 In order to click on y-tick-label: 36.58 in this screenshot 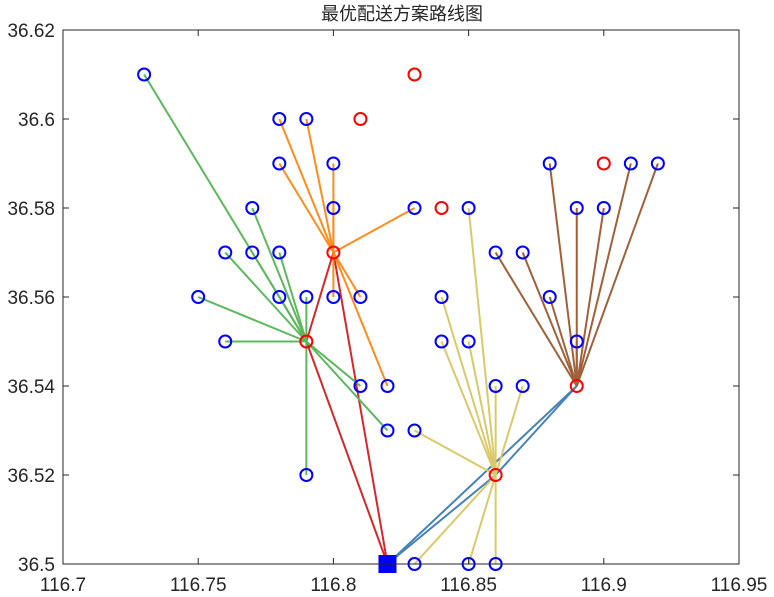, I will do `click(31, 209)`.